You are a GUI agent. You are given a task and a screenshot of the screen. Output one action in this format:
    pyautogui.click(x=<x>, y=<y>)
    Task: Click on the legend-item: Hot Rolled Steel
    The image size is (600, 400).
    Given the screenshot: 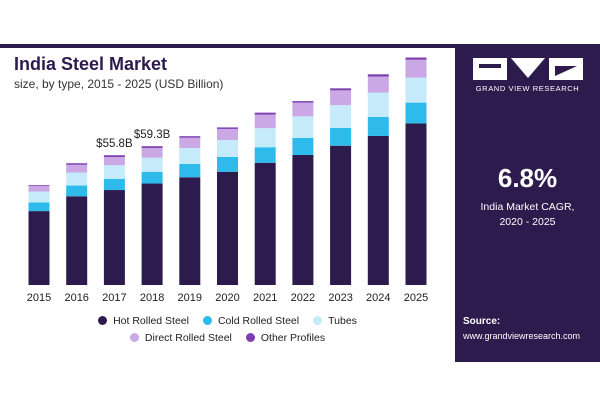 What is the action you would take?
    pyautogui.click(x=143, y=321)
    